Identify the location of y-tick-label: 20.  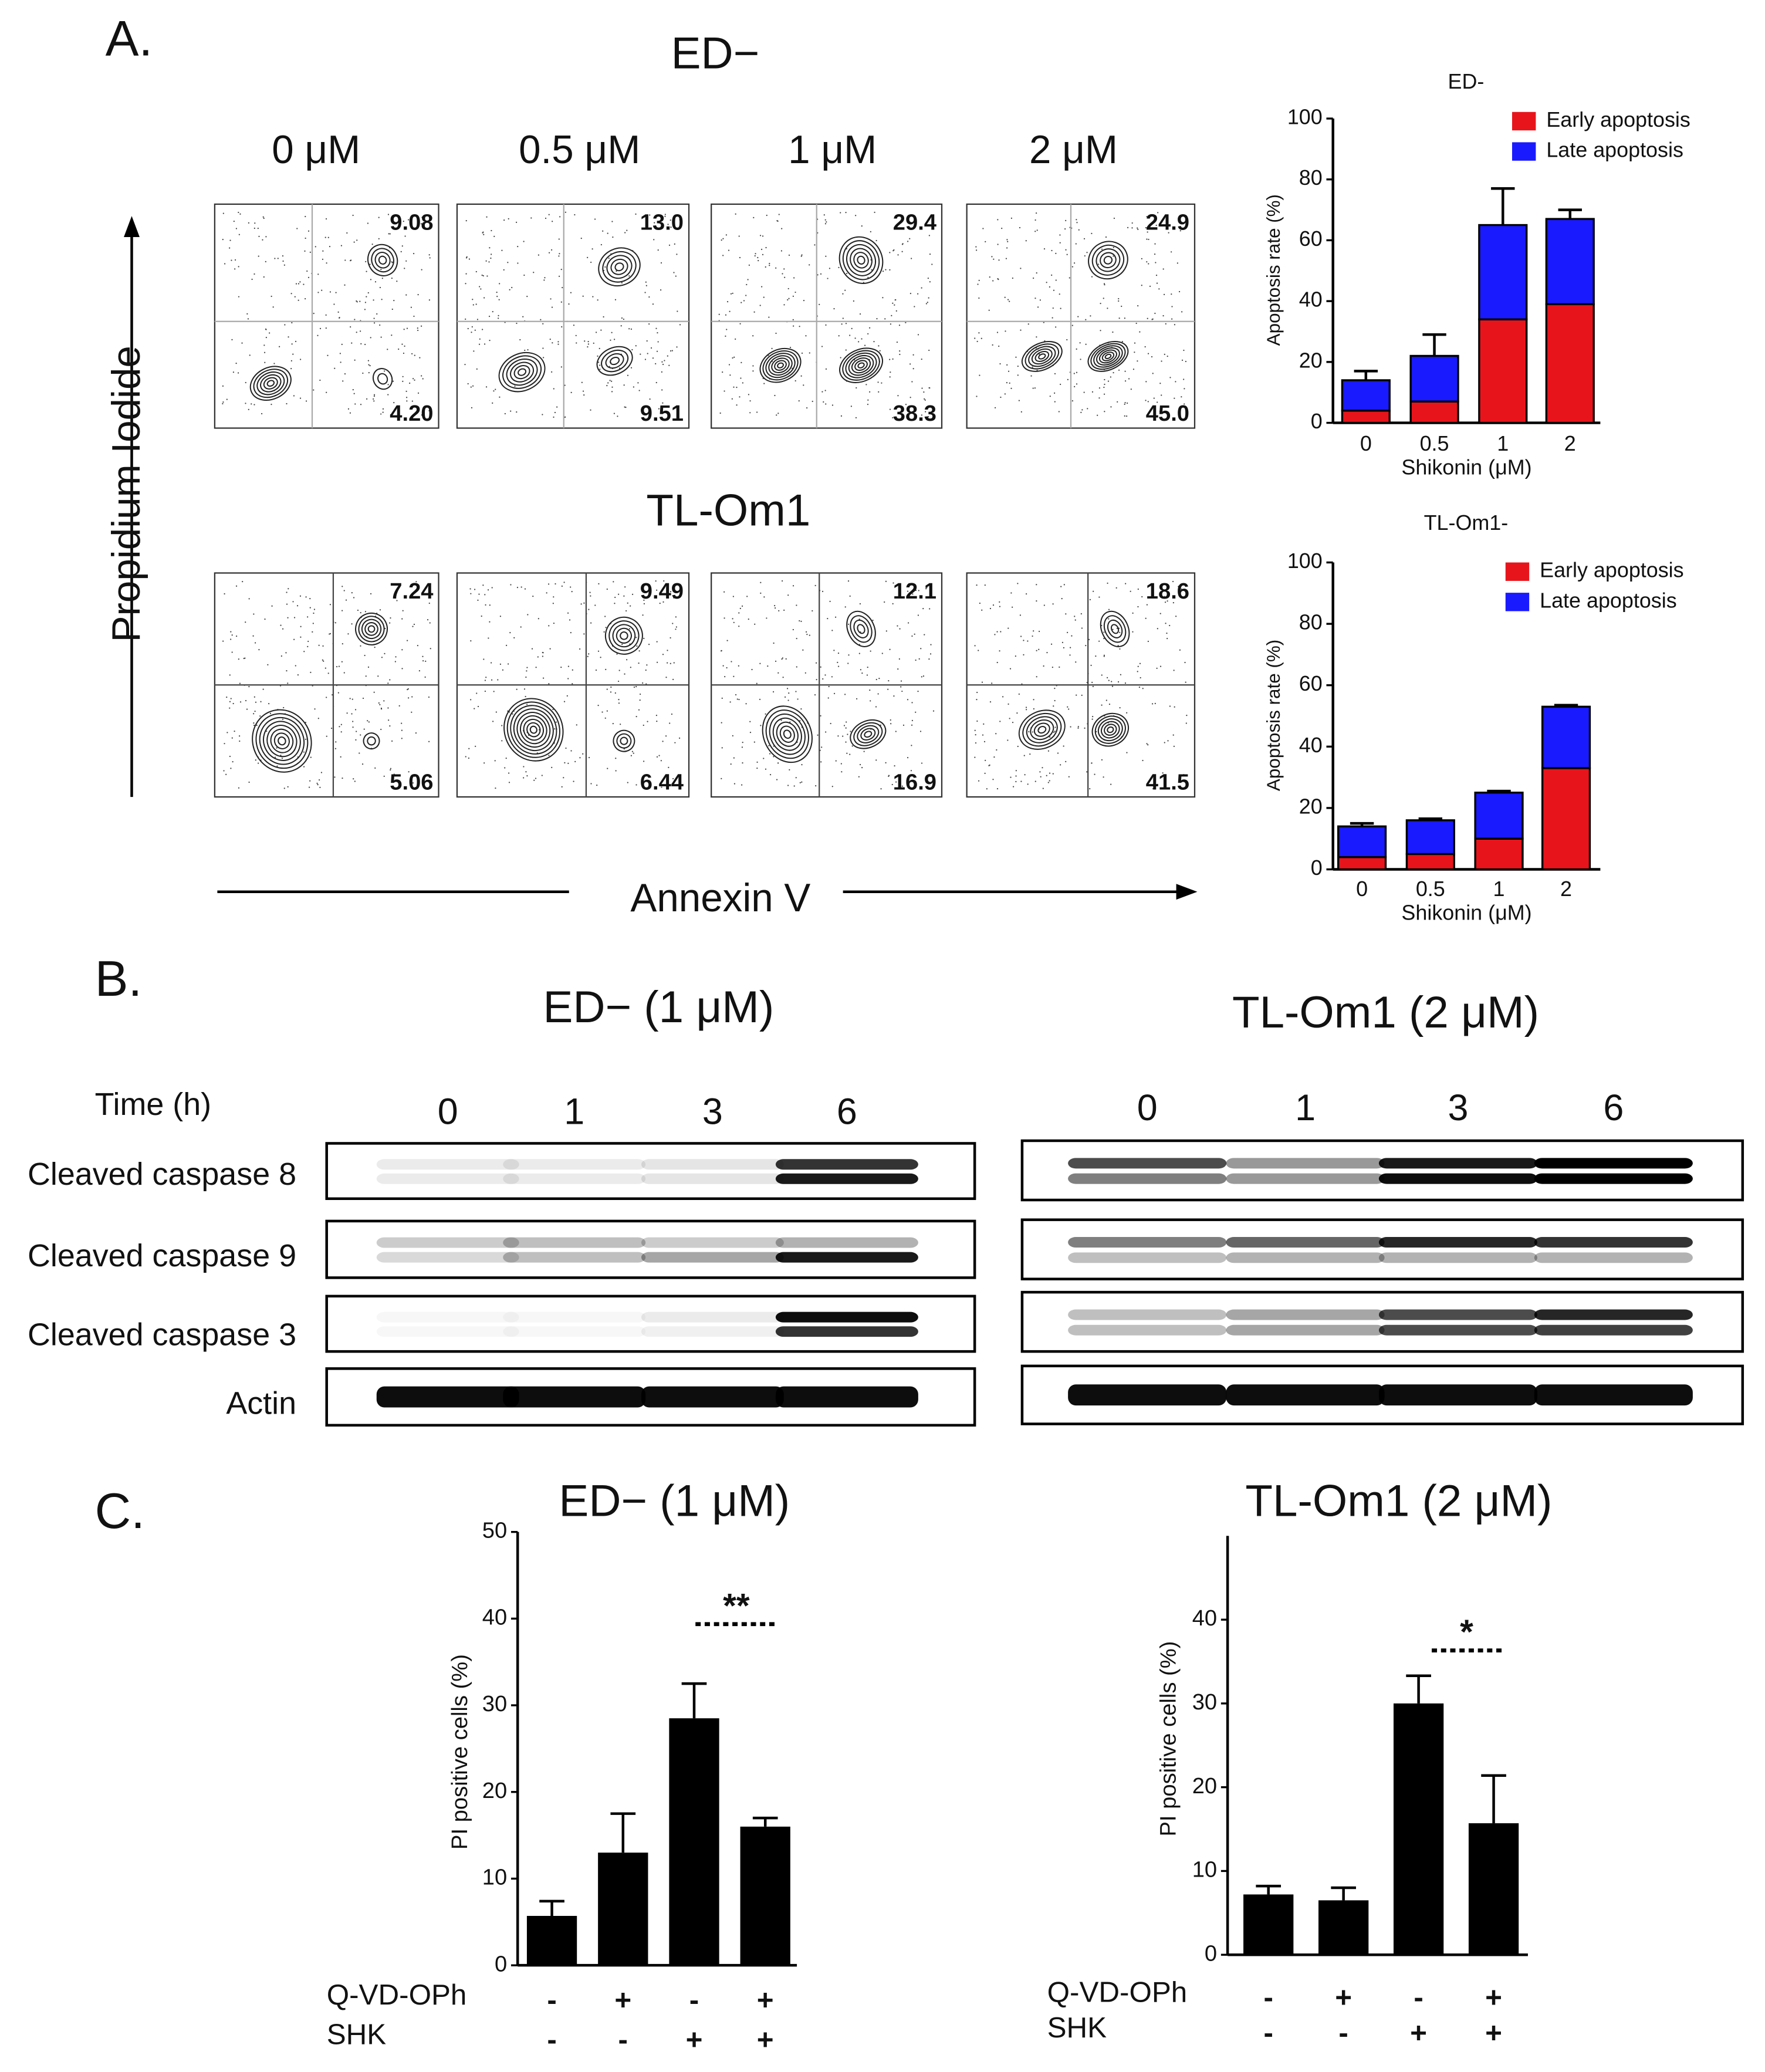
(1204, 1786).